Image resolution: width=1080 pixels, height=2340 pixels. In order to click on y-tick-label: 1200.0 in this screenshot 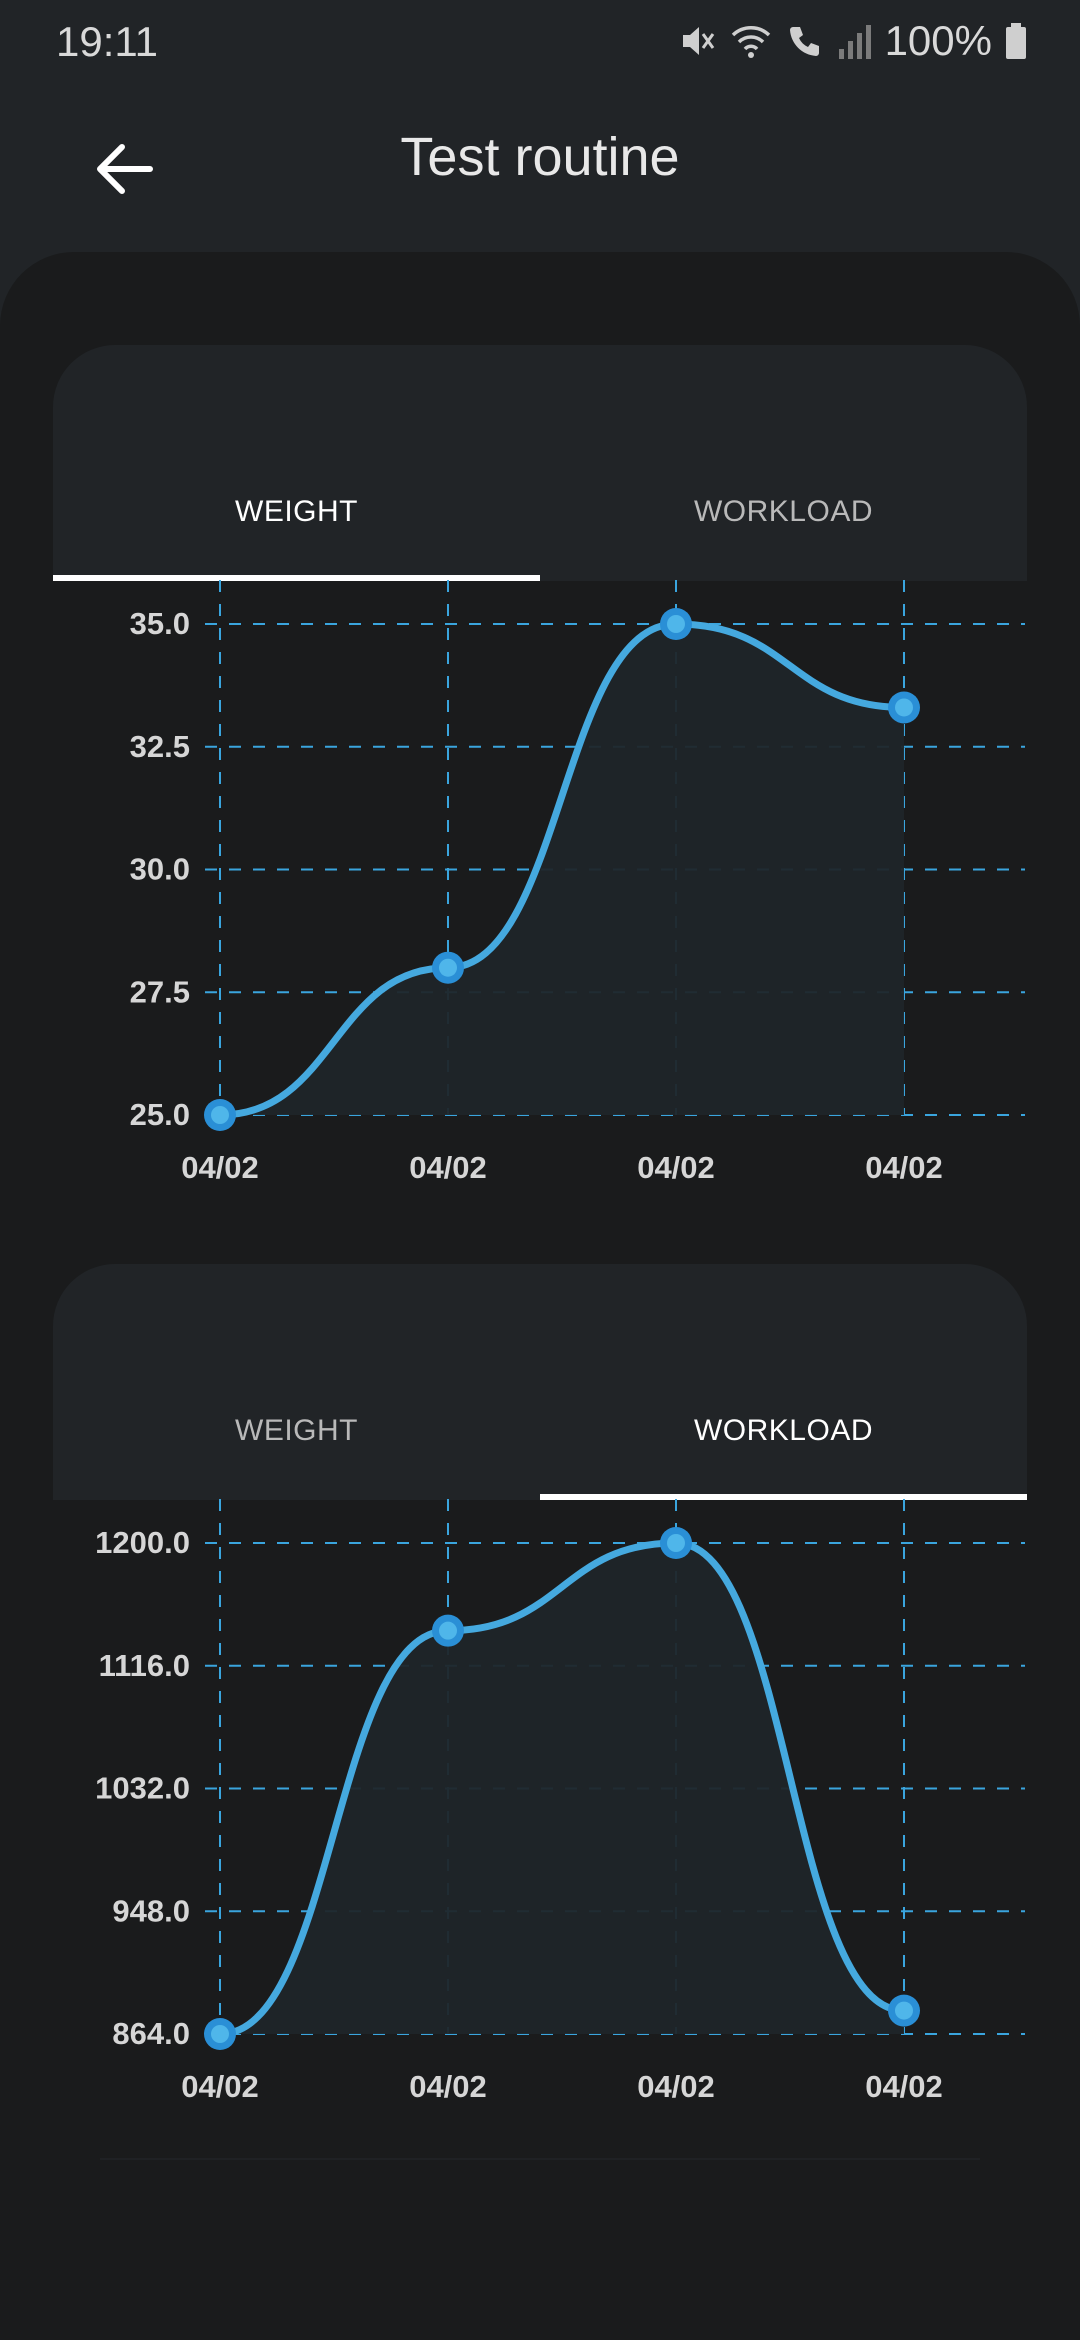, I will do `click(142, 1542)`.